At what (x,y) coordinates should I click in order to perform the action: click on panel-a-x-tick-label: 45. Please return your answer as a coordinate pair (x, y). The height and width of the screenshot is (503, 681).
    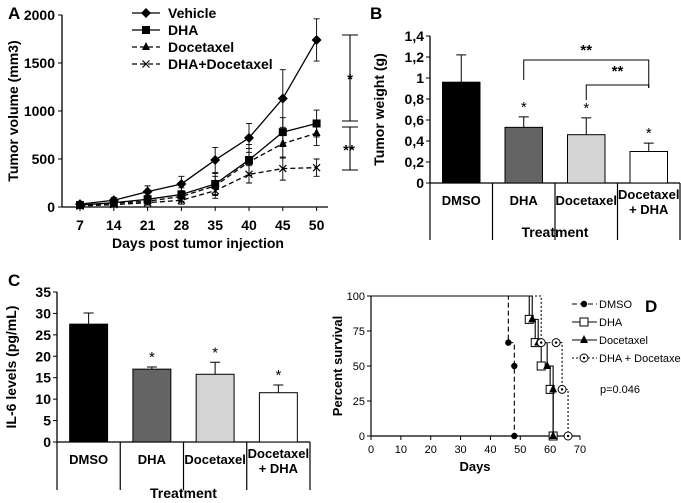
    Looking at the image, I should click on (283, 225).